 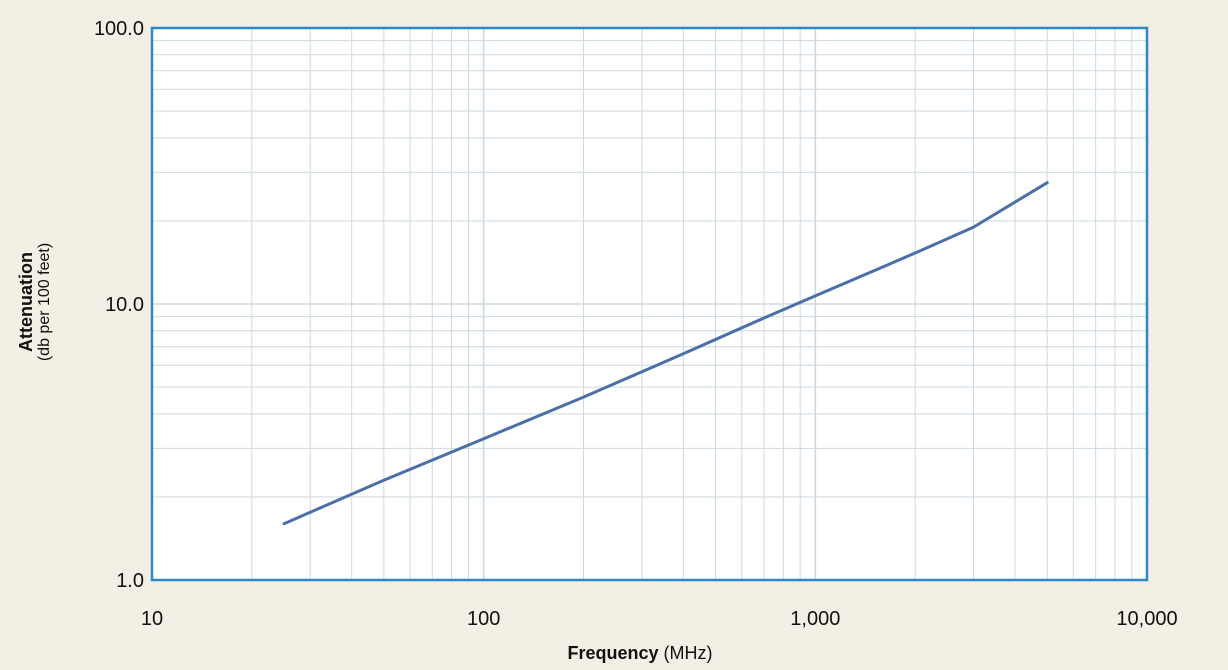 What do you see at coordinates (1146, 619) in the screenshot?
I see `x-tick-label: 10,000` at bounding box center [1146, 619].